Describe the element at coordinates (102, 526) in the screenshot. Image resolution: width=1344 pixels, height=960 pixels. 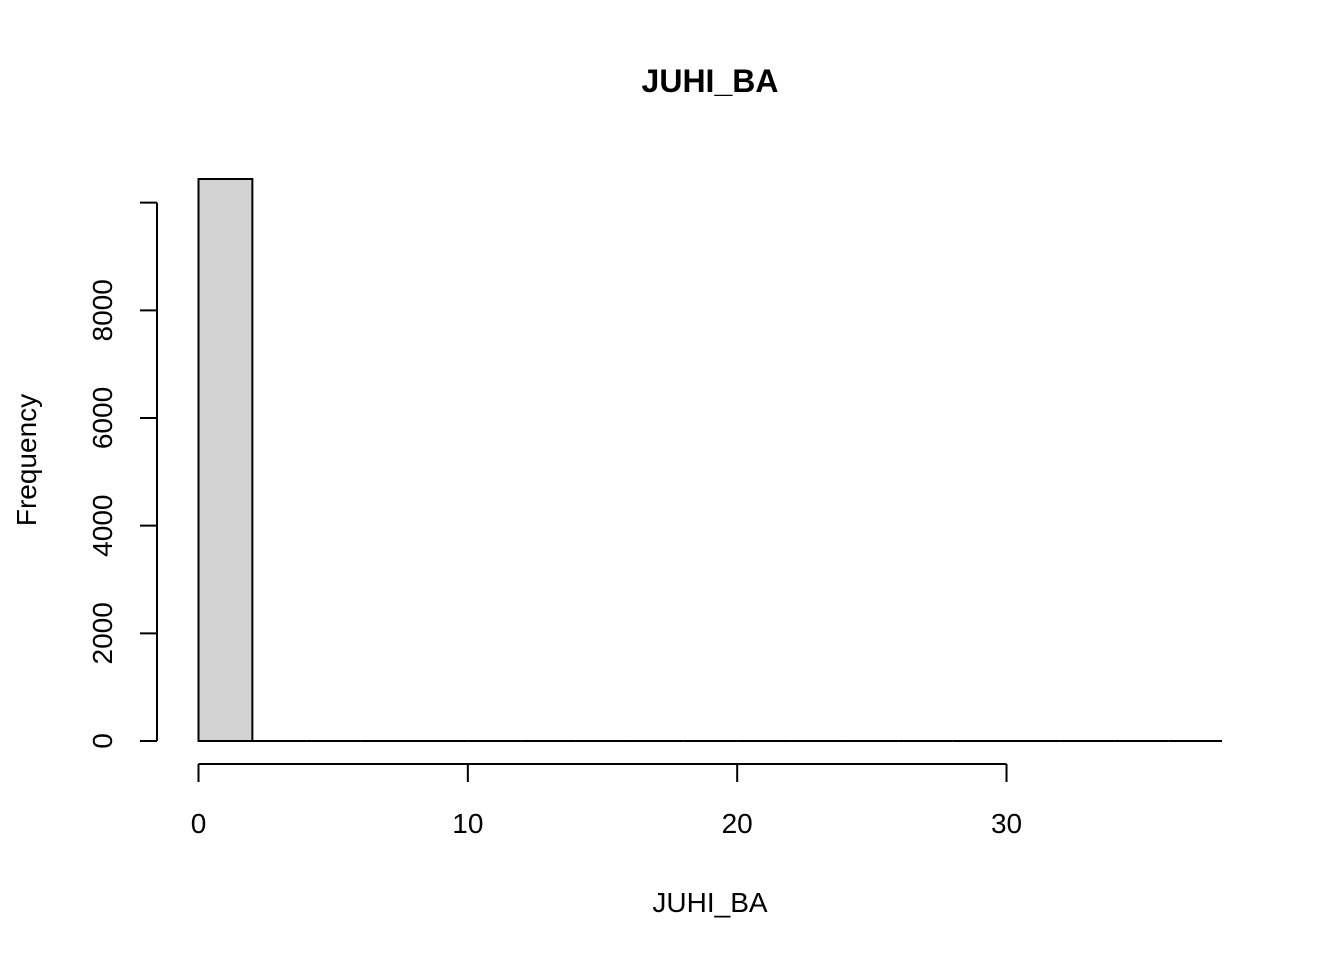
I see `y-tick-label: 4000` at that location.